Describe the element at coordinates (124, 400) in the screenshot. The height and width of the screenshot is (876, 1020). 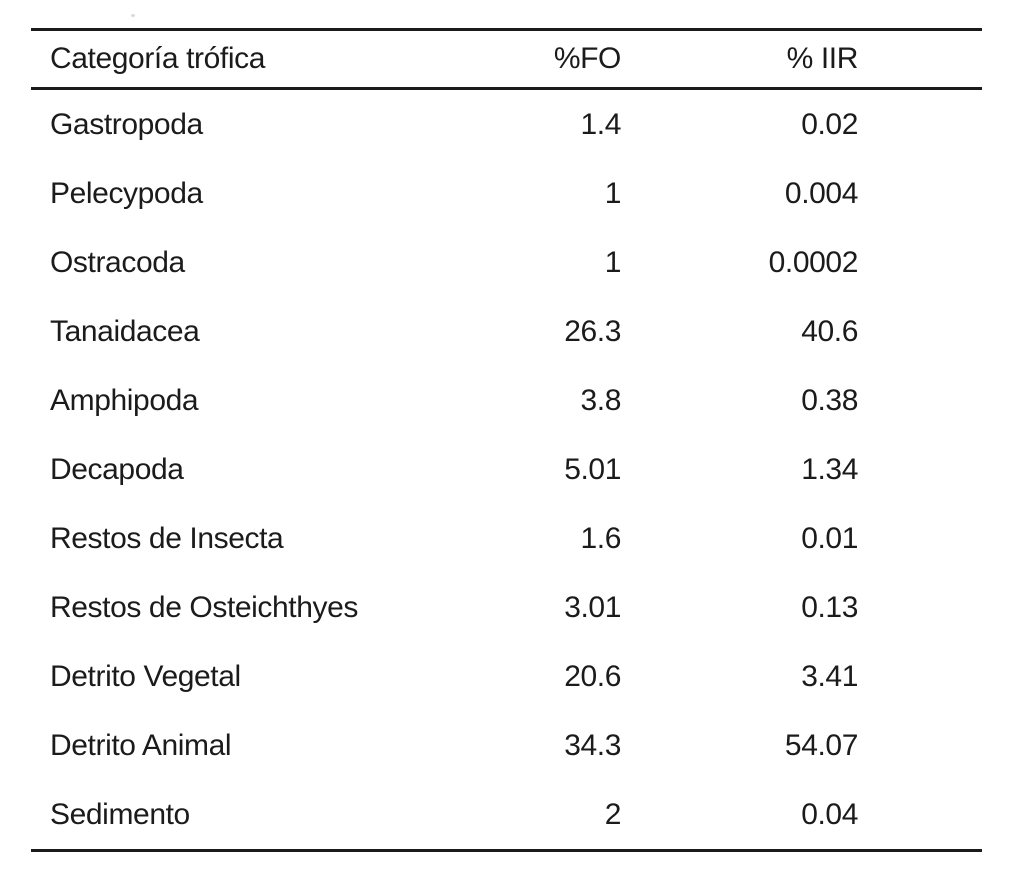
I see `trophic-category-cell: Amphipoda` at that location.